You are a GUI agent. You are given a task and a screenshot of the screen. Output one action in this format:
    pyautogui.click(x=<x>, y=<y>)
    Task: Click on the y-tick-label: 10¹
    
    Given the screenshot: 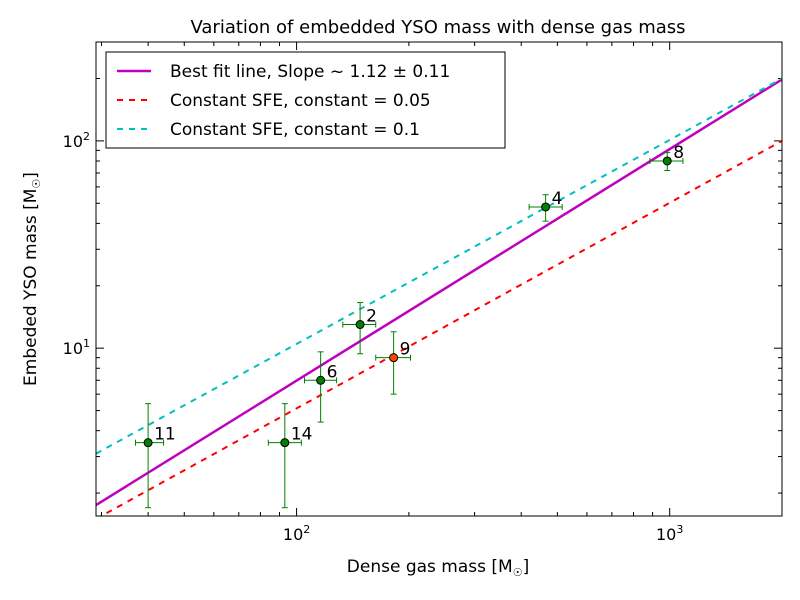 What is the action you would take?
    pyautogui.click(x=76, y=347)
    